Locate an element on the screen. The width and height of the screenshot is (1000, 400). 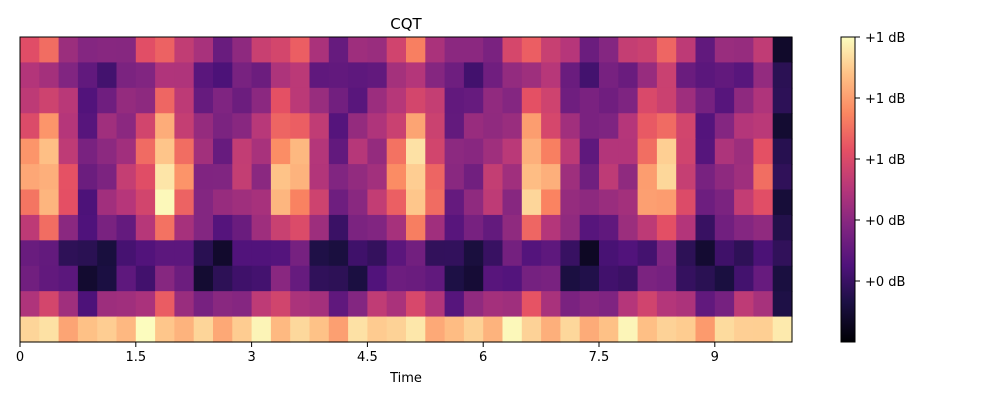
x-axis: 0 1.5 3 4.5 6 7.5 9 is located at coordinates (367, 353).